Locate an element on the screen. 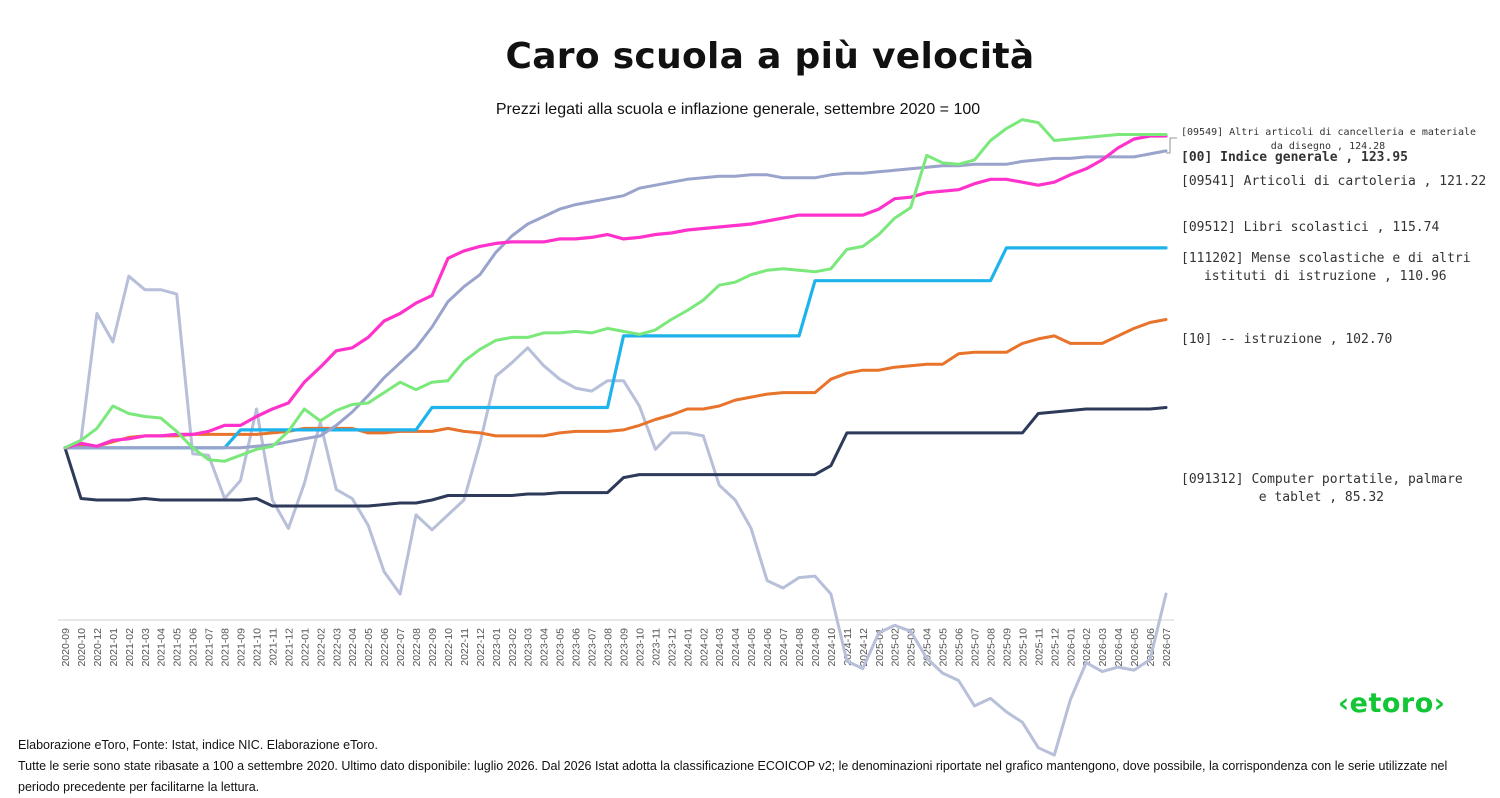 This screenshot has height=798, width=1500. x-tick-label: 2026-02 is located at coordinates (1087, 647).